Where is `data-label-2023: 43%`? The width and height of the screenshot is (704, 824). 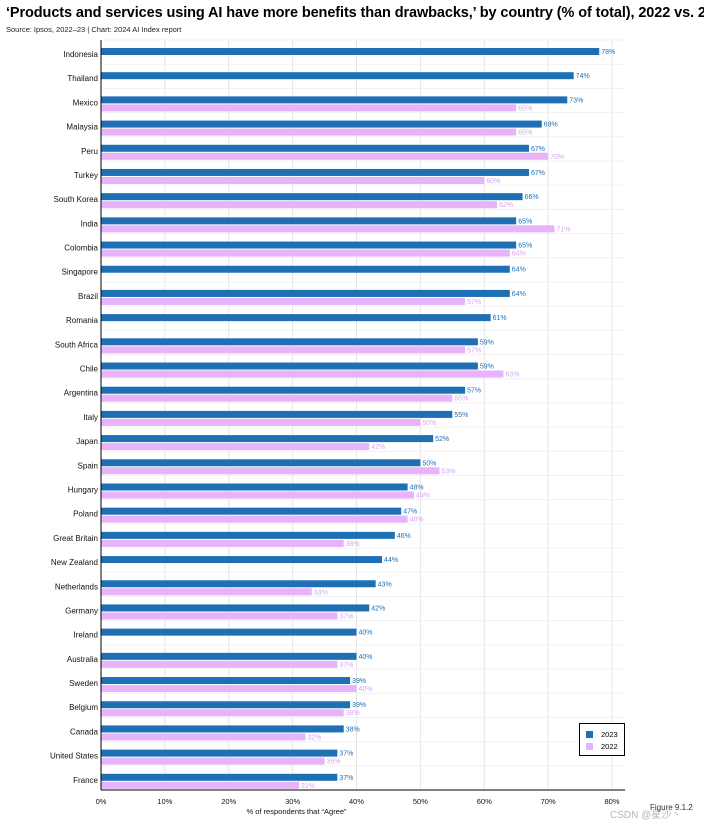
data-label-2023: 43% is located at coordinates (385, 584).